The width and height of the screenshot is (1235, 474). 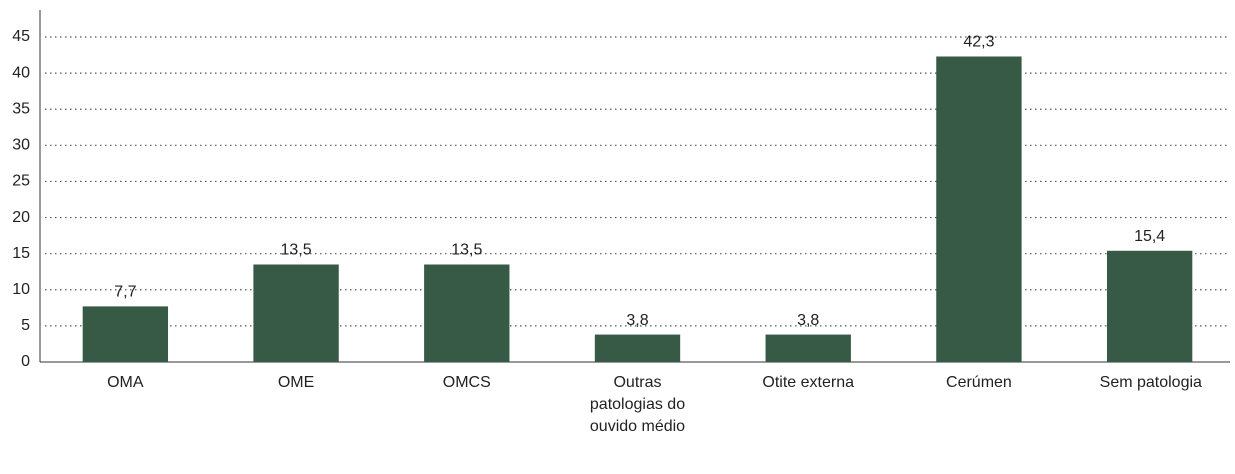 What do you see at coordinates (21, 145) in the screenshot?
I see `y-tick-label: 30` at bounding box center [21, 145].